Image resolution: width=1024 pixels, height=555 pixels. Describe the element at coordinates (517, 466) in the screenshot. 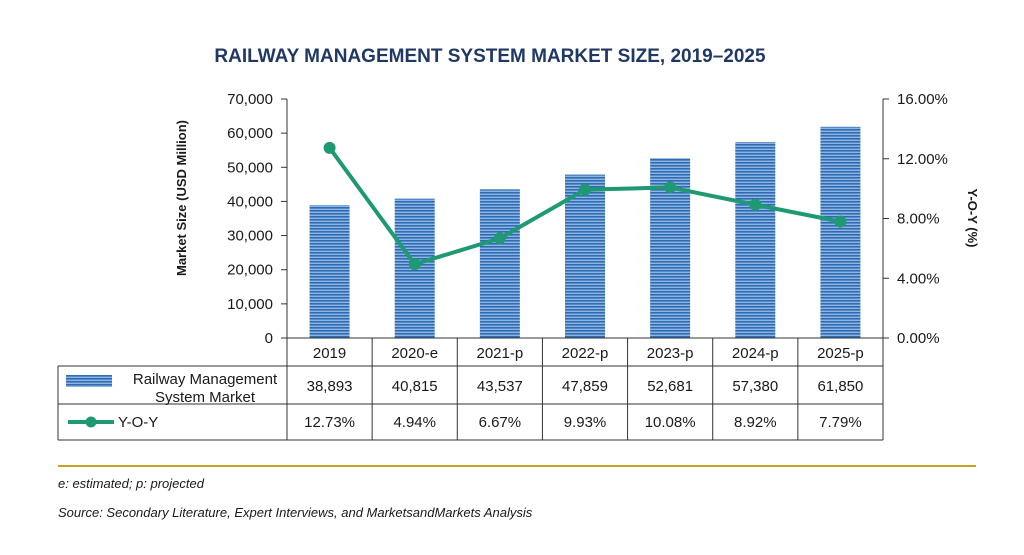

I see `divider-rule` at that location.